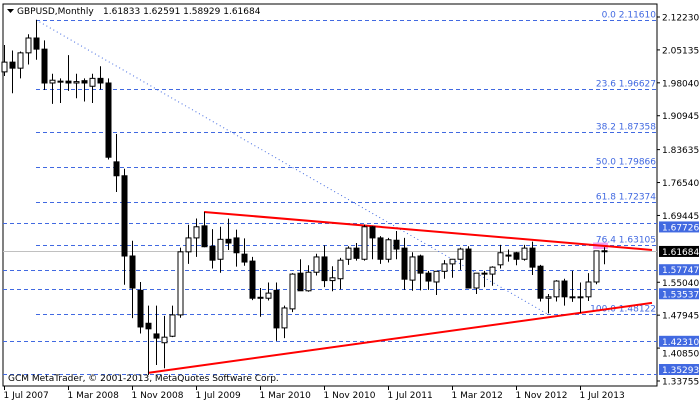  I want to click on y-axis-tick-label: 1.83635, so click(680, 151).